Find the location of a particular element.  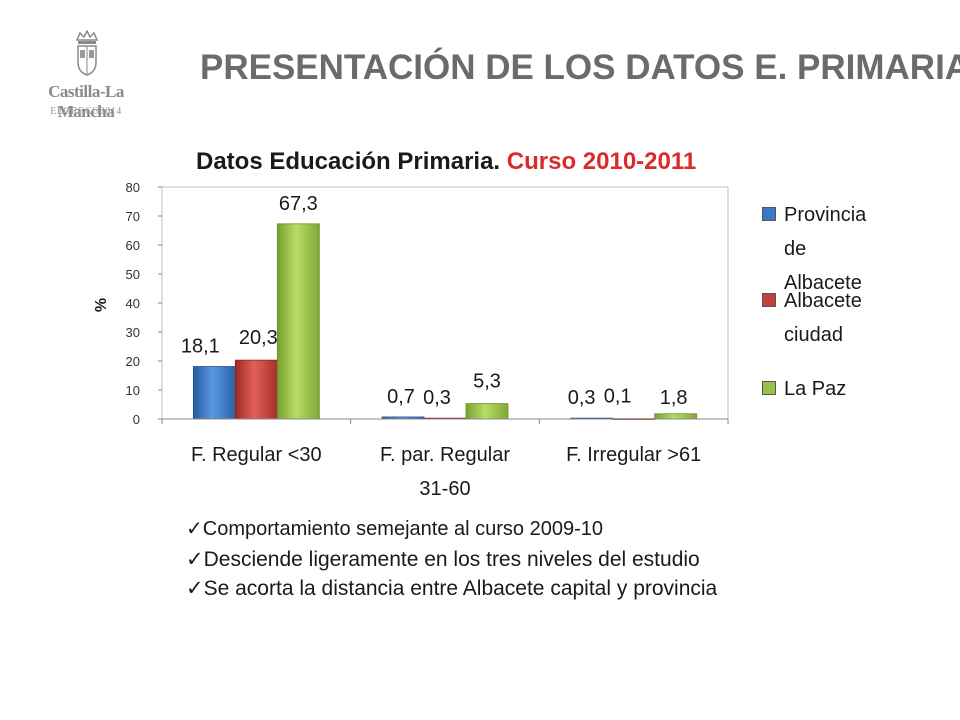

chart-title-accent: Curso 2010-2011 is located at coordinates (601, 161).